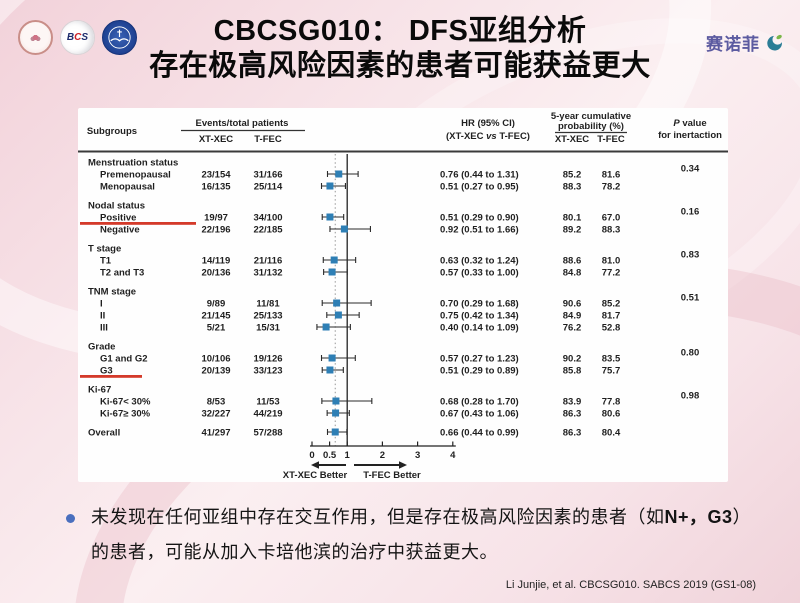 The width and height of the screenshot is (800, 603). Describe the element at coordinates (417, 455) in the screenshot. I see `x-tick-label: 3` at that location.